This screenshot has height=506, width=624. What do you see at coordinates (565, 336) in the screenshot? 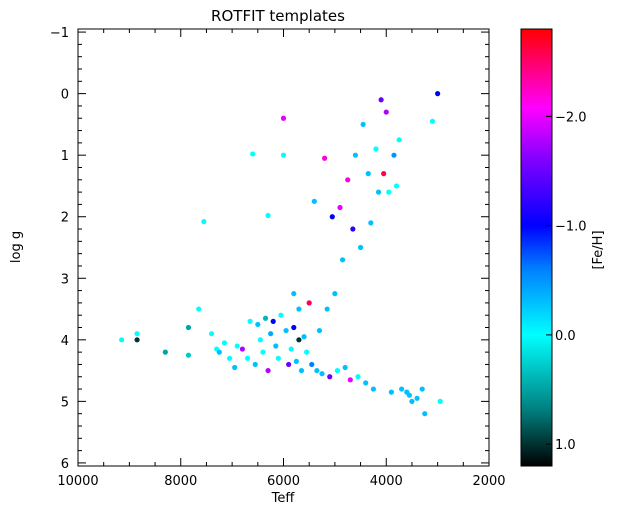
I see `colorbar-tick-label: 0.0` at bounding box center [565, 336].